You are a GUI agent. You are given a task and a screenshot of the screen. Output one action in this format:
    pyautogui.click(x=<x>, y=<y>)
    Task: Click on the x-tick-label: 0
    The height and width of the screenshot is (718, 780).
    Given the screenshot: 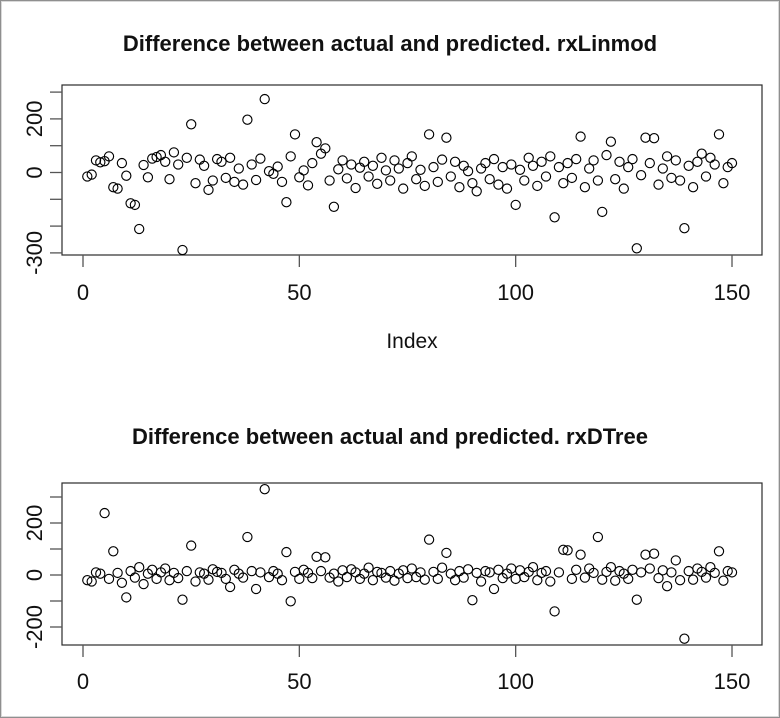 What is the action you would take?
    pyautogui.click(x=83, y=681)
    